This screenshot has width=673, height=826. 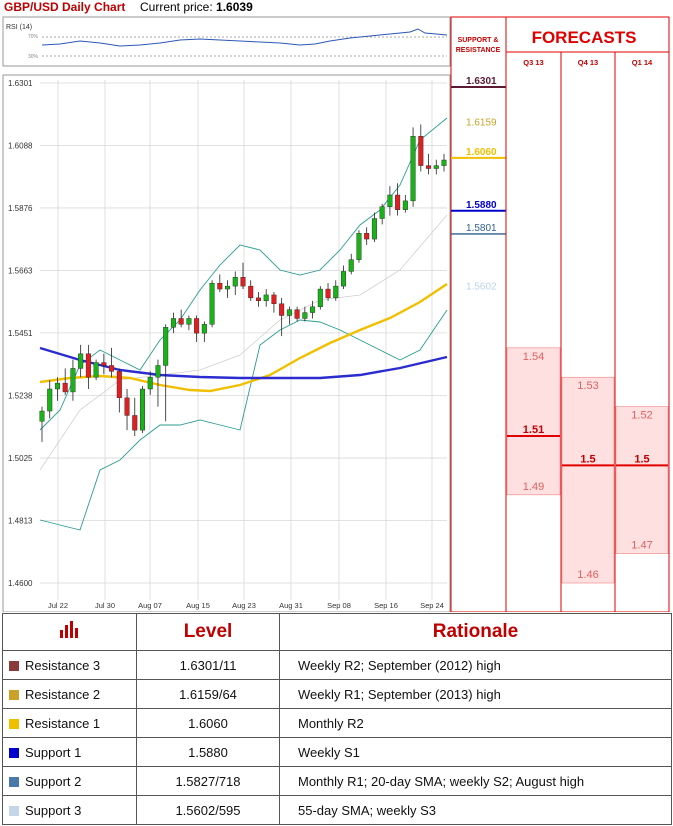 I want to click on level-value: 1.5827/718, so click(x=208, y=781).